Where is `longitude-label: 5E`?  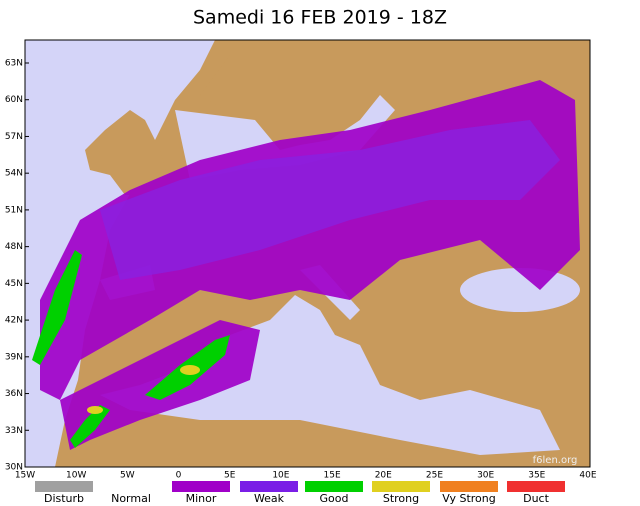 longitude-label: 5E is located at coordinates (230, 476).